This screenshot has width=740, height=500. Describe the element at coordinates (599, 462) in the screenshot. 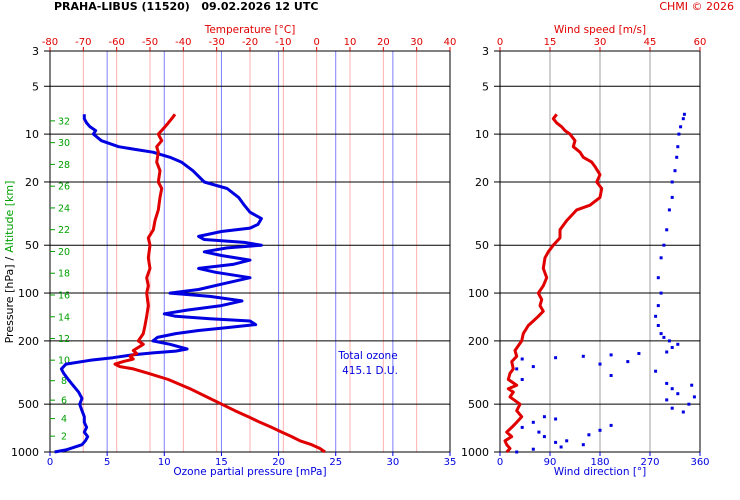

I see `wind-direction-tick-label: 180` at that location.